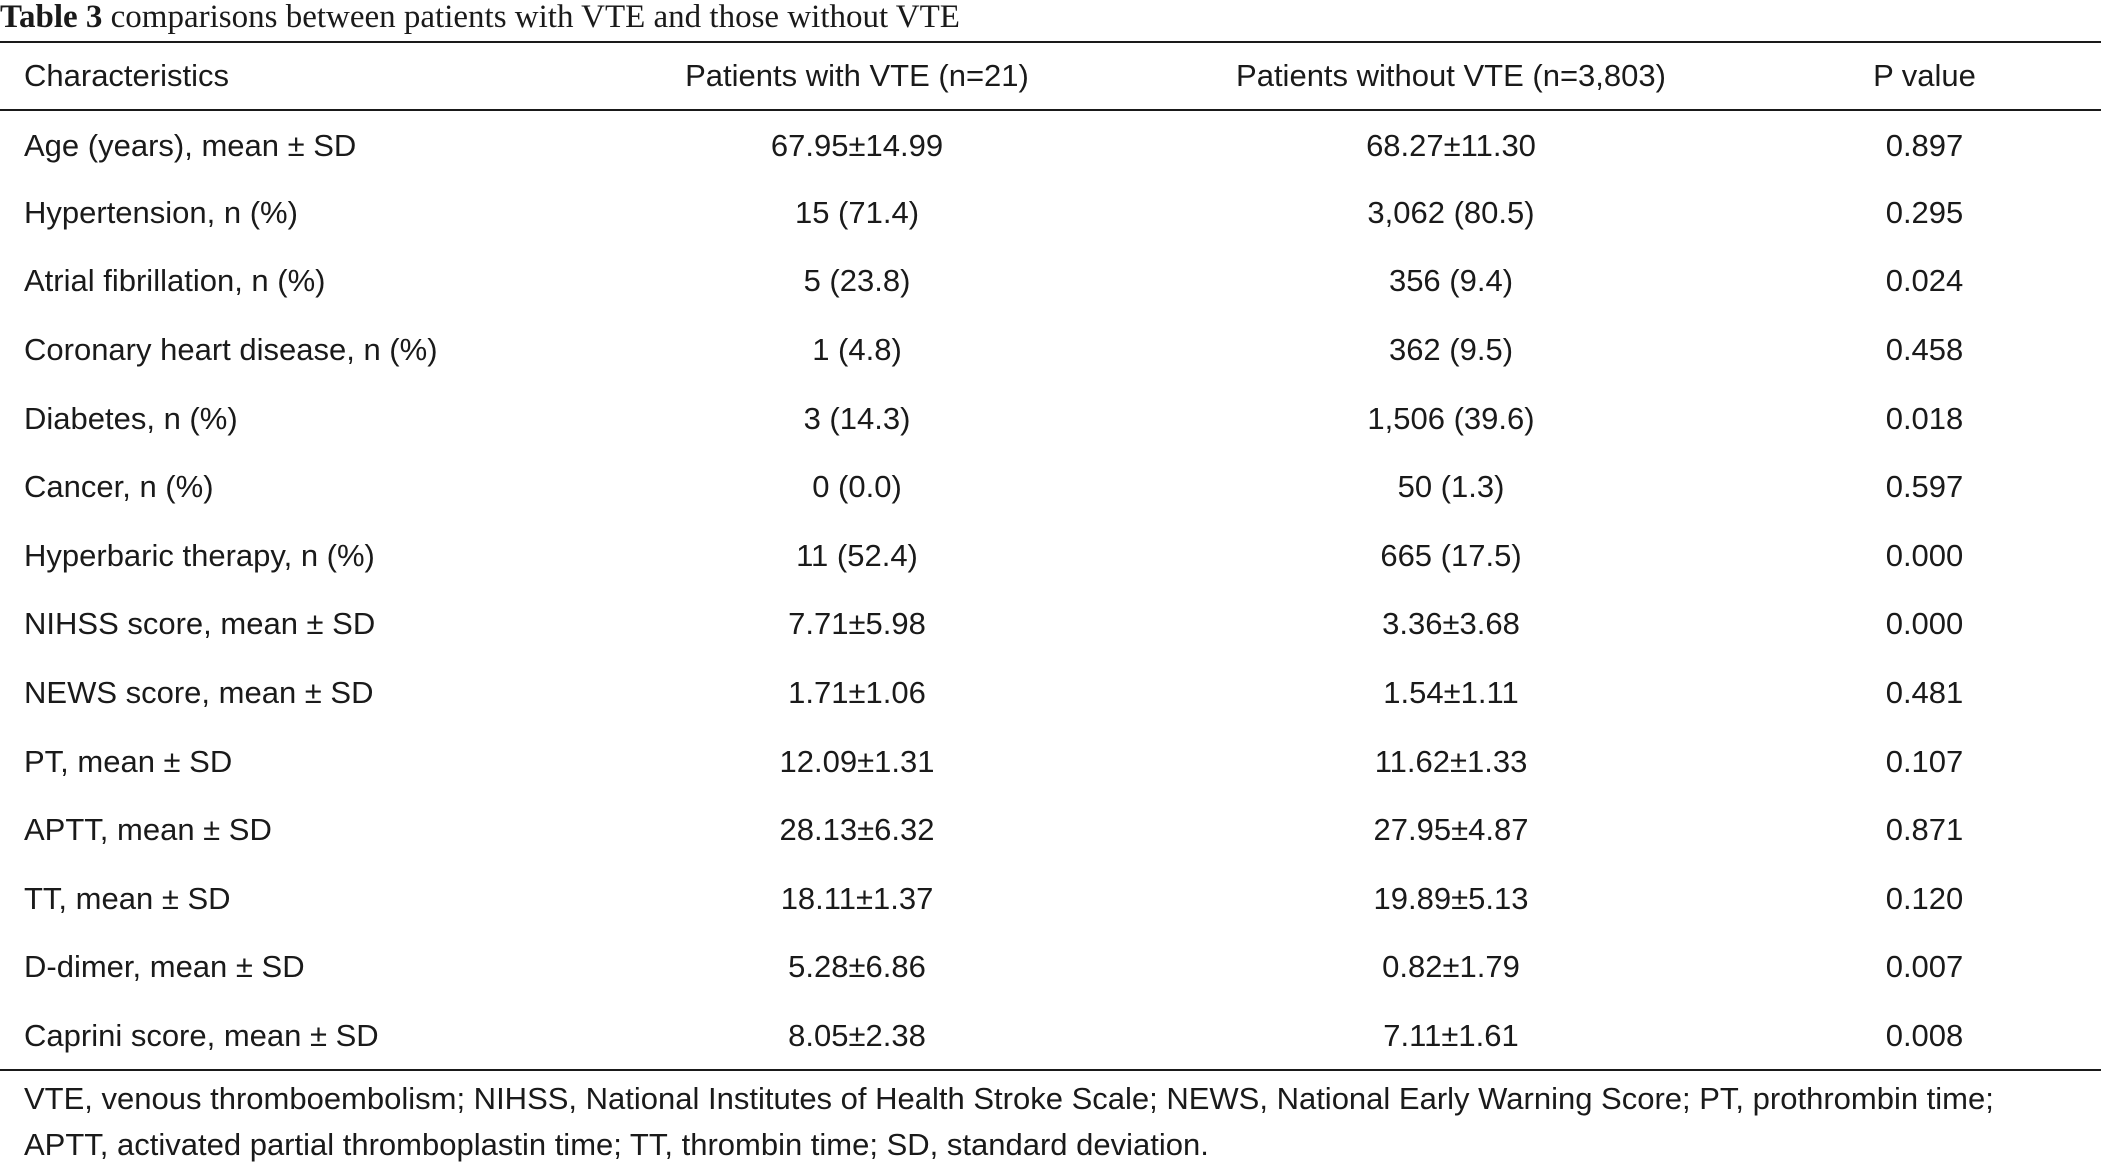 This screenshot has width=2101, height=1168. What do you see at coordinates (1924, 350) in the screenshot?
I see `cell-p-value: 0.458` at bounding box center [1924, 350].